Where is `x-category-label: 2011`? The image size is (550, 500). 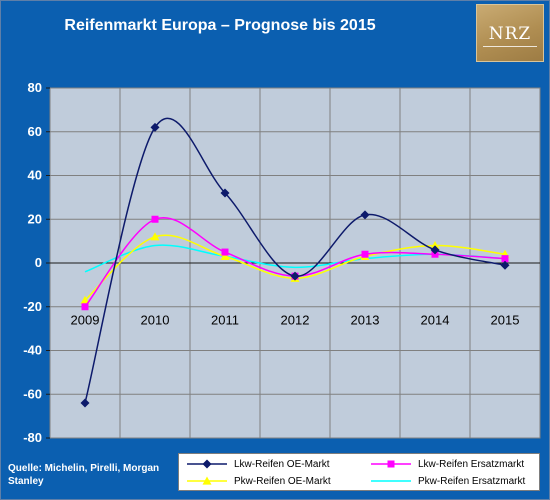 x-category-label: 2011 is located at coordinates (225, 319).